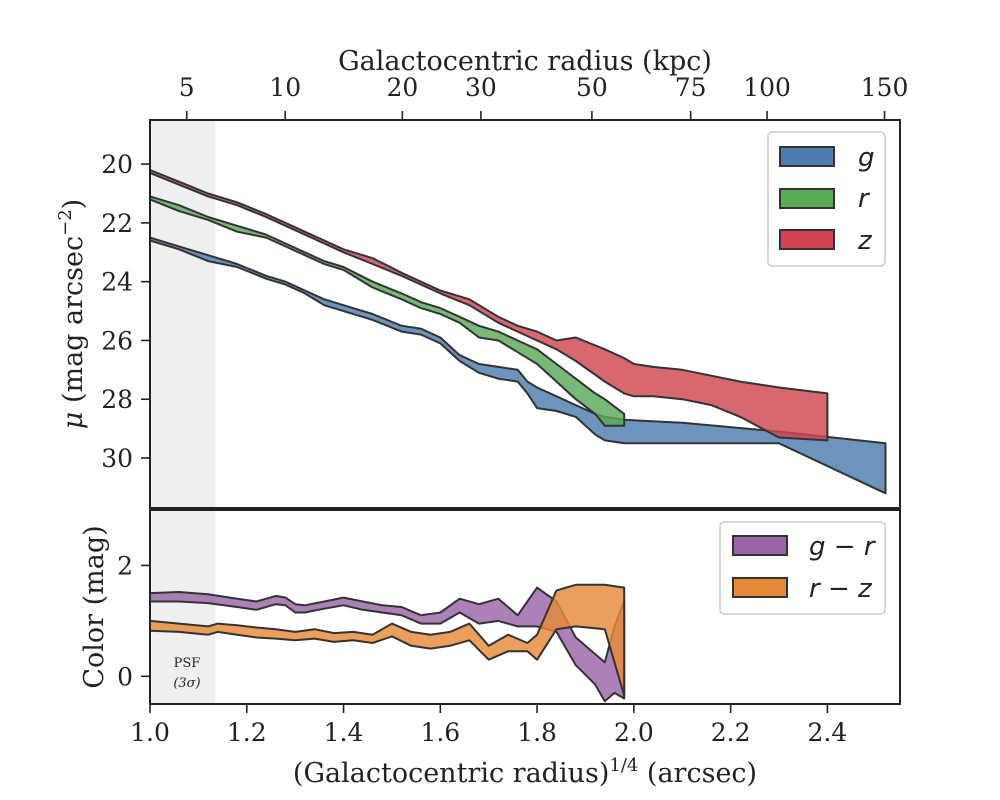  Describe the element at coordinates (65, 222) in the screenshot. I see `y-label-exponent: −2` at that location.